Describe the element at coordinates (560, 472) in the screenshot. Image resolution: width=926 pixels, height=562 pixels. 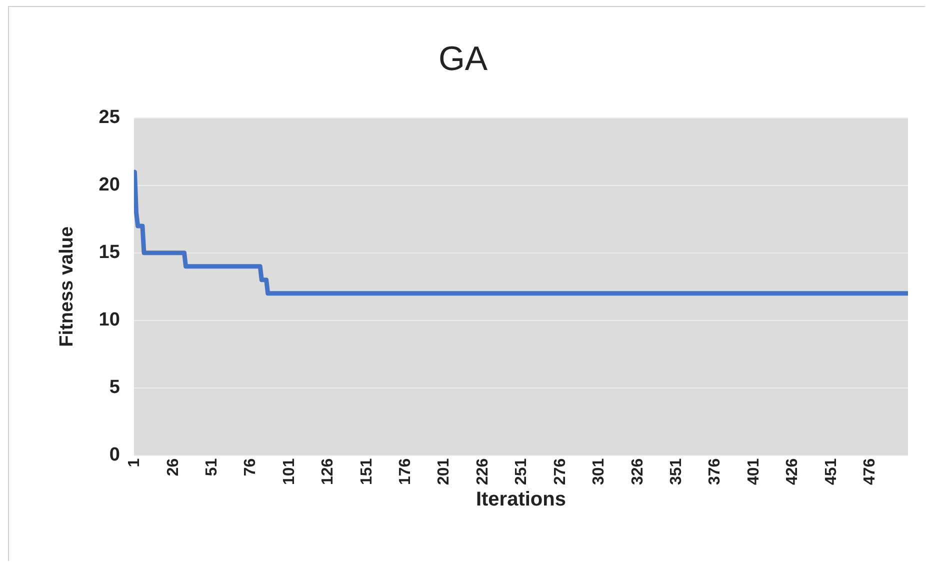
I see `x-tick-label: 276` at that location.